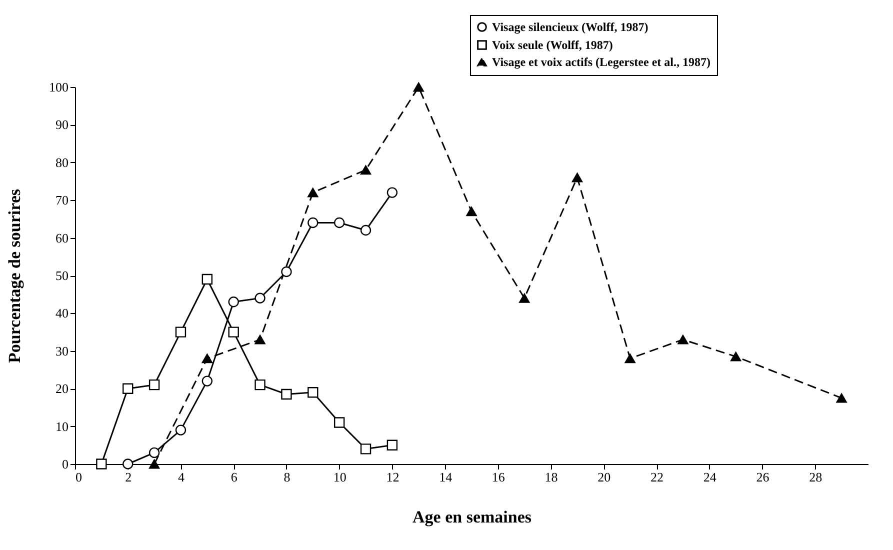  I want to click on y-tick-label: 100, so click(58, 87).